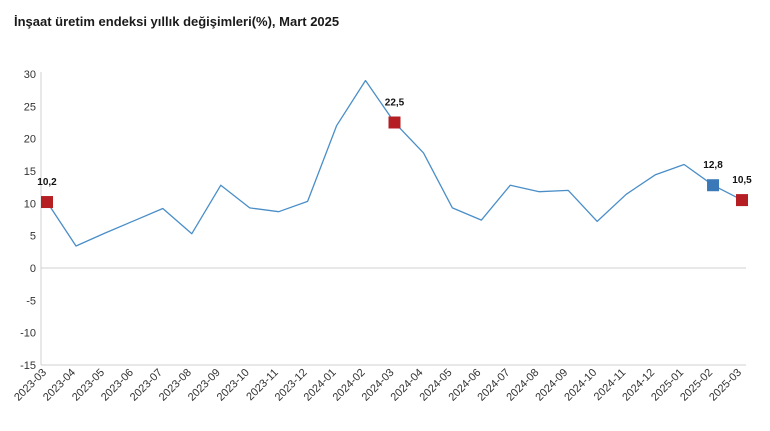  What do you see at coordinates (30, 140) in the screenshot?
I see `y-tick-label: 20` at bounding box center [30, 140].